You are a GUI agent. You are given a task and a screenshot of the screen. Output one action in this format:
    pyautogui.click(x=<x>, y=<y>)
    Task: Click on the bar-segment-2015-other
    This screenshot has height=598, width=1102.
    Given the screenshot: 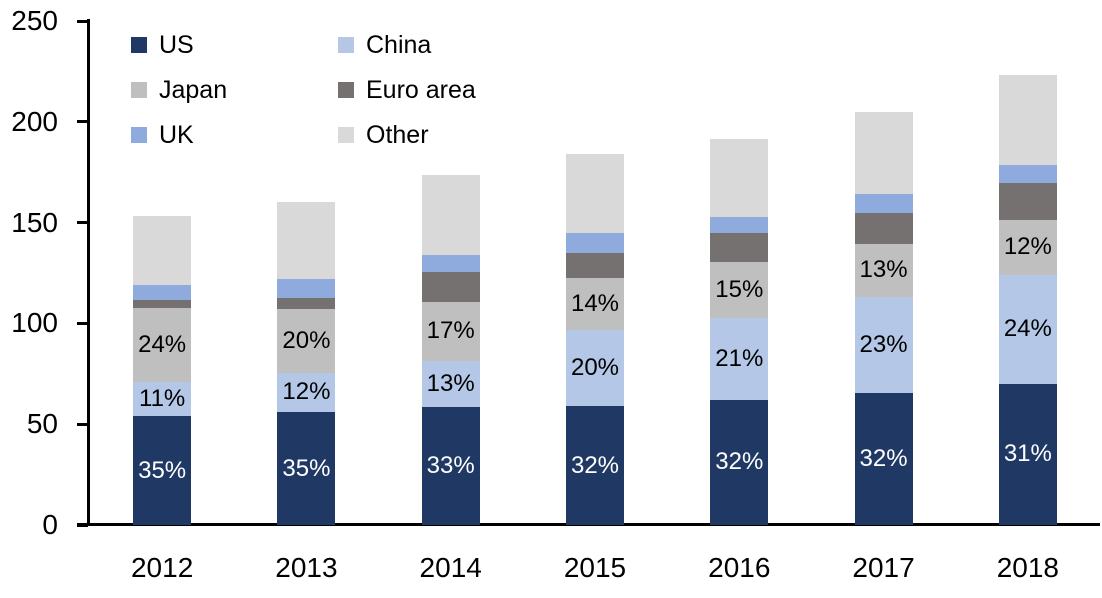 What is the action you would take?
    pyautogui.click(x=595, y=193)
    